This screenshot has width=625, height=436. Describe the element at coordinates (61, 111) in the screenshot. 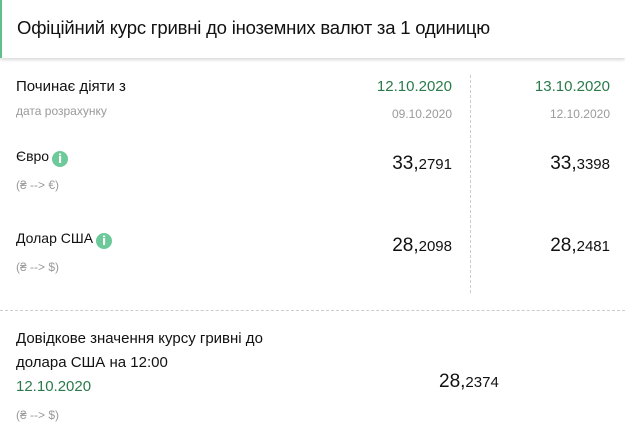

I see `calc-label: дата розрахунку` at that location.